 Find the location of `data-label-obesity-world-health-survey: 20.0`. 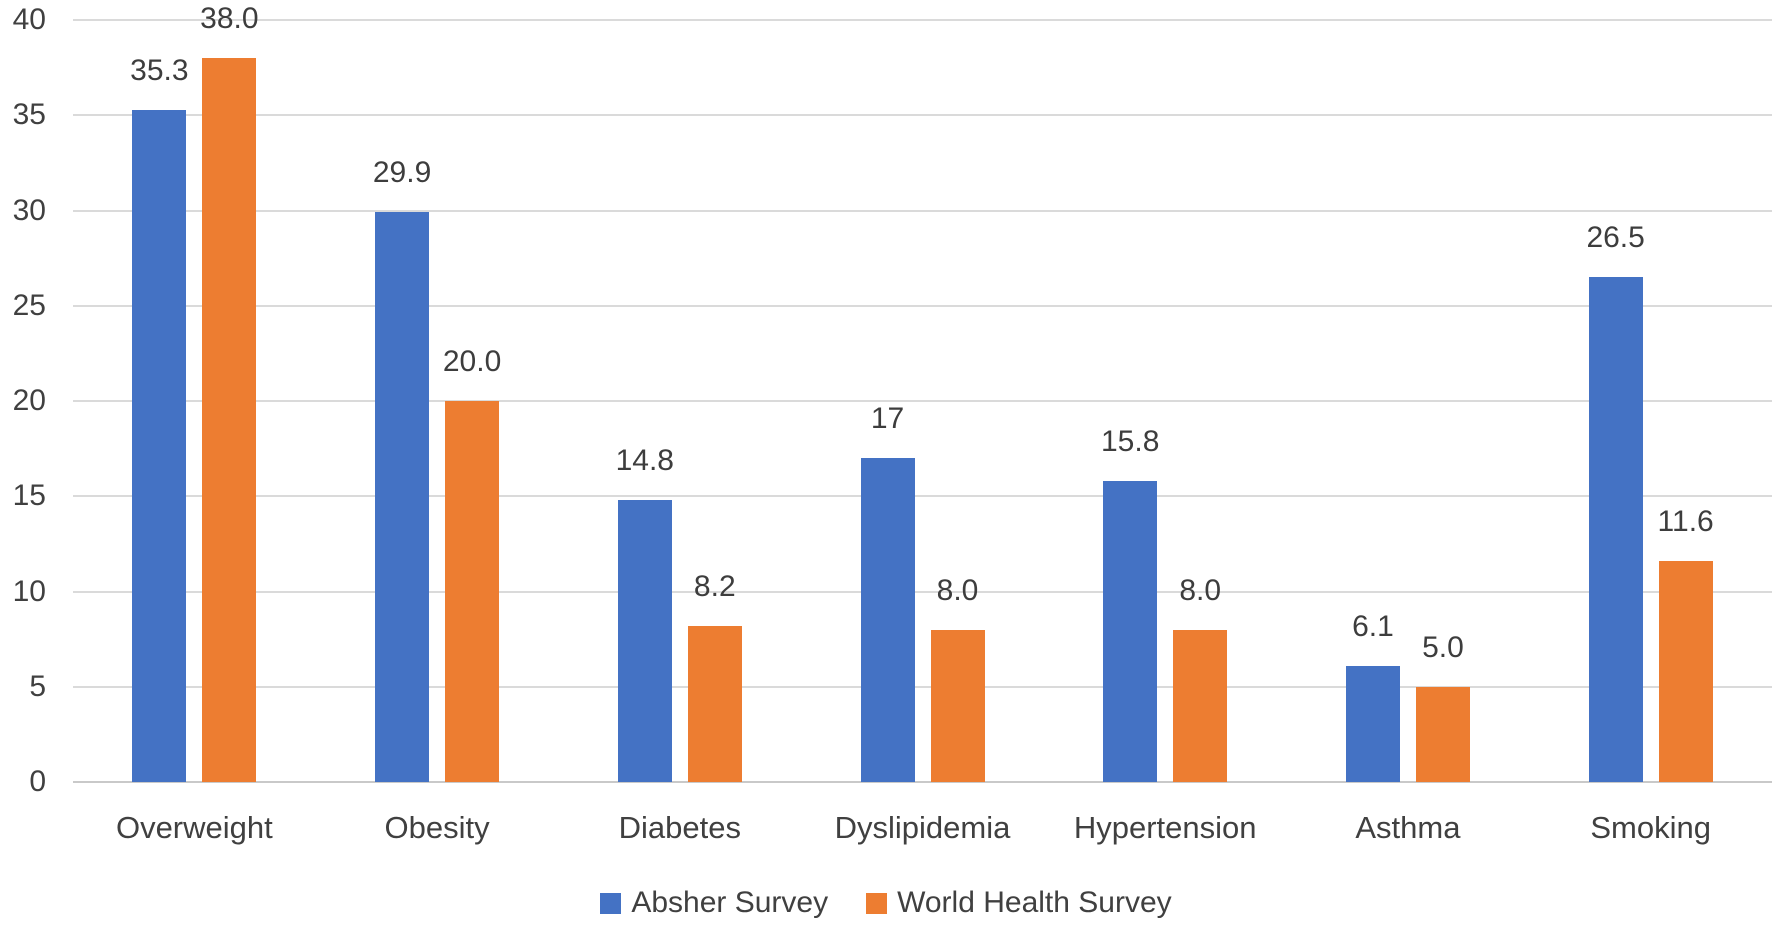

data-label-obesity-world-health-survey: 20.0 is located at coordinates (472, 361).